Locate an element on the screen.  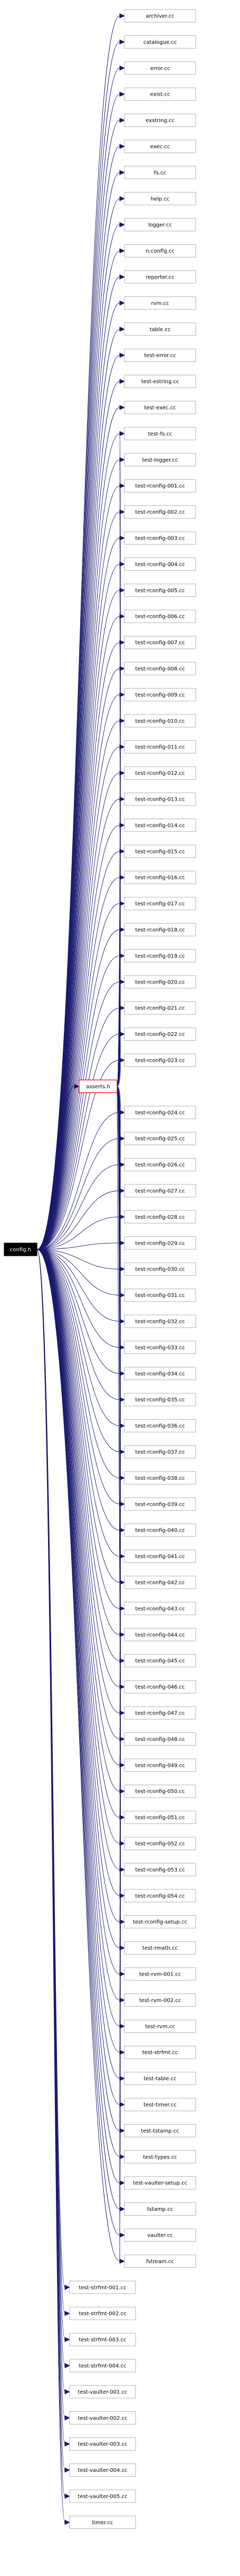
file-node: test-rvm.cc is located at coordinates (160, 2026).